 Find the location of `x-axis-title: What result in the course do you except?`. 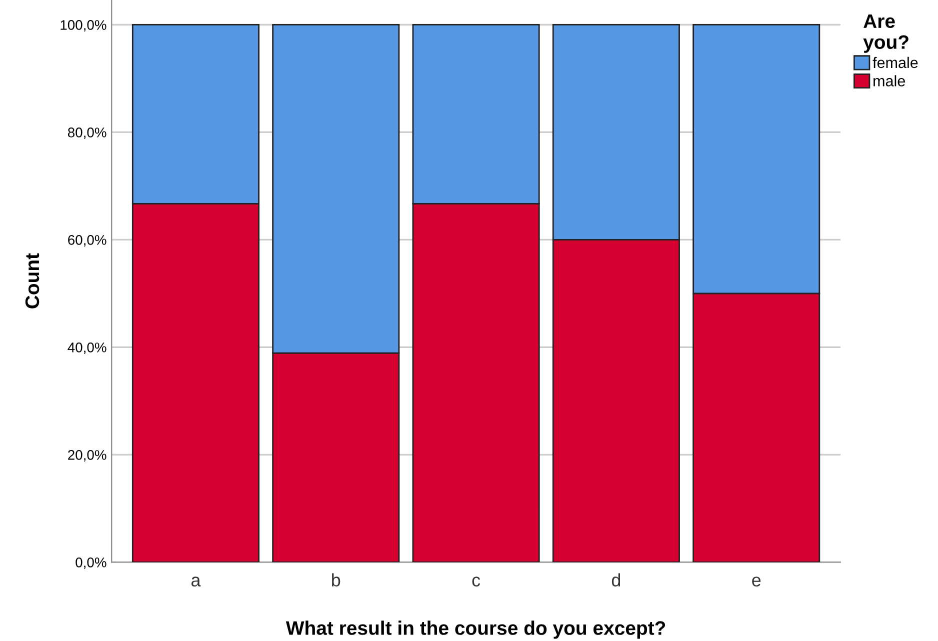

x-axis-title: What result in the course do you except? is located at coordinates (476, 629).